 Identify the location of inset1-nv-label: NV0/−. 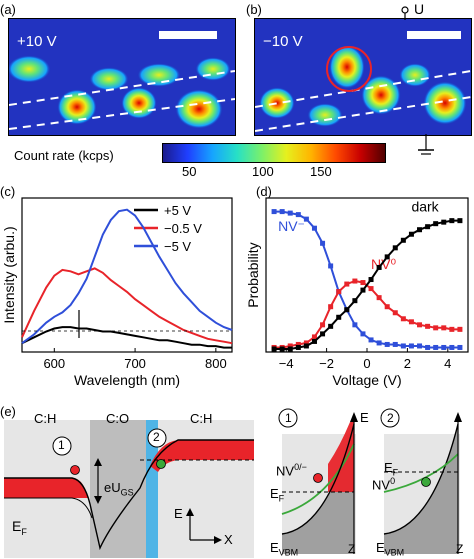
(291, 470).